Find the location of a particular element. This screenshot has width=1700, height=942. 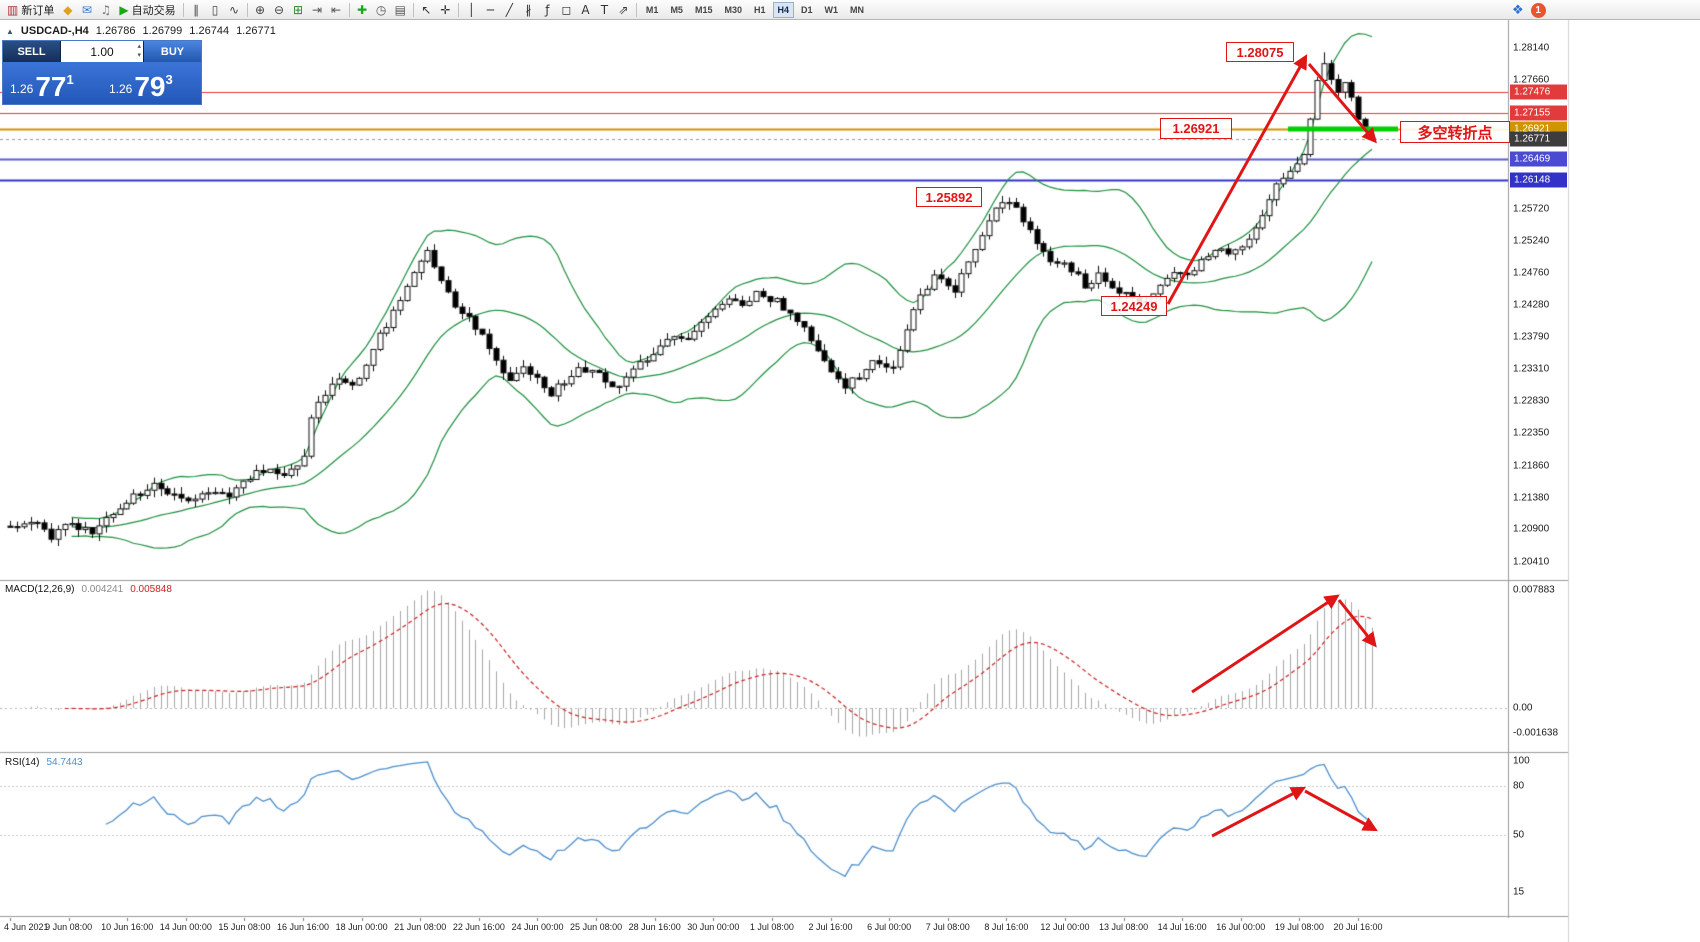

timeframe-w1: W1 is located at coordinates (831, 9).